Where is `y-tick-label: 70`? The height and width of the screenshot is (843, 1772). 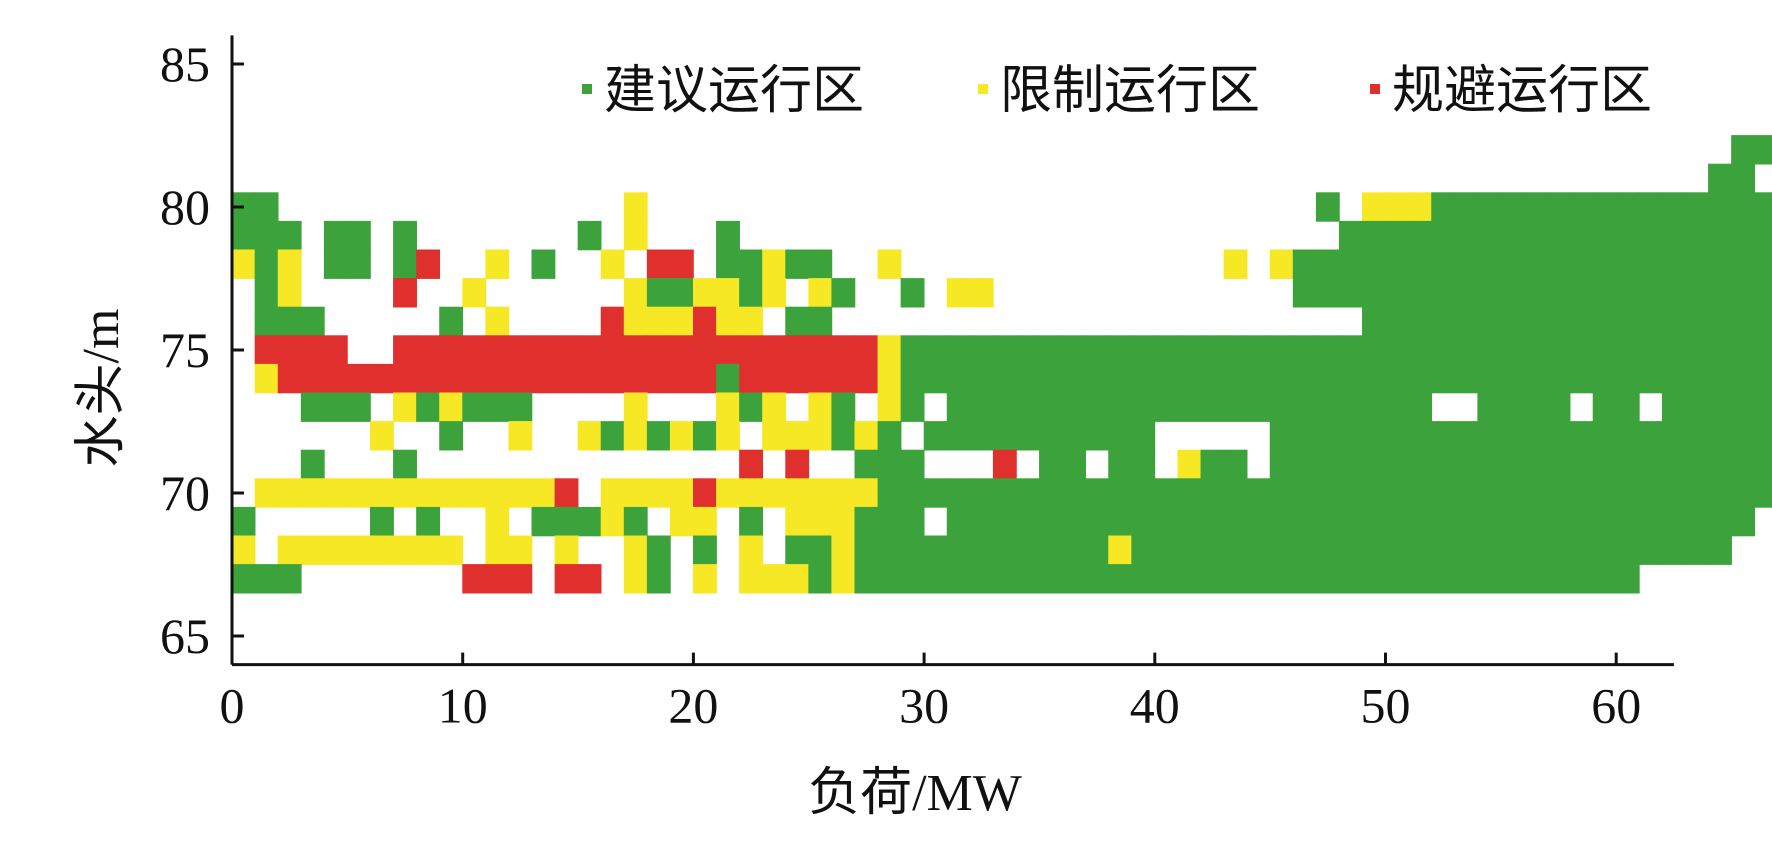
y-tick-label: 70 is located at coordinates (185, 493).